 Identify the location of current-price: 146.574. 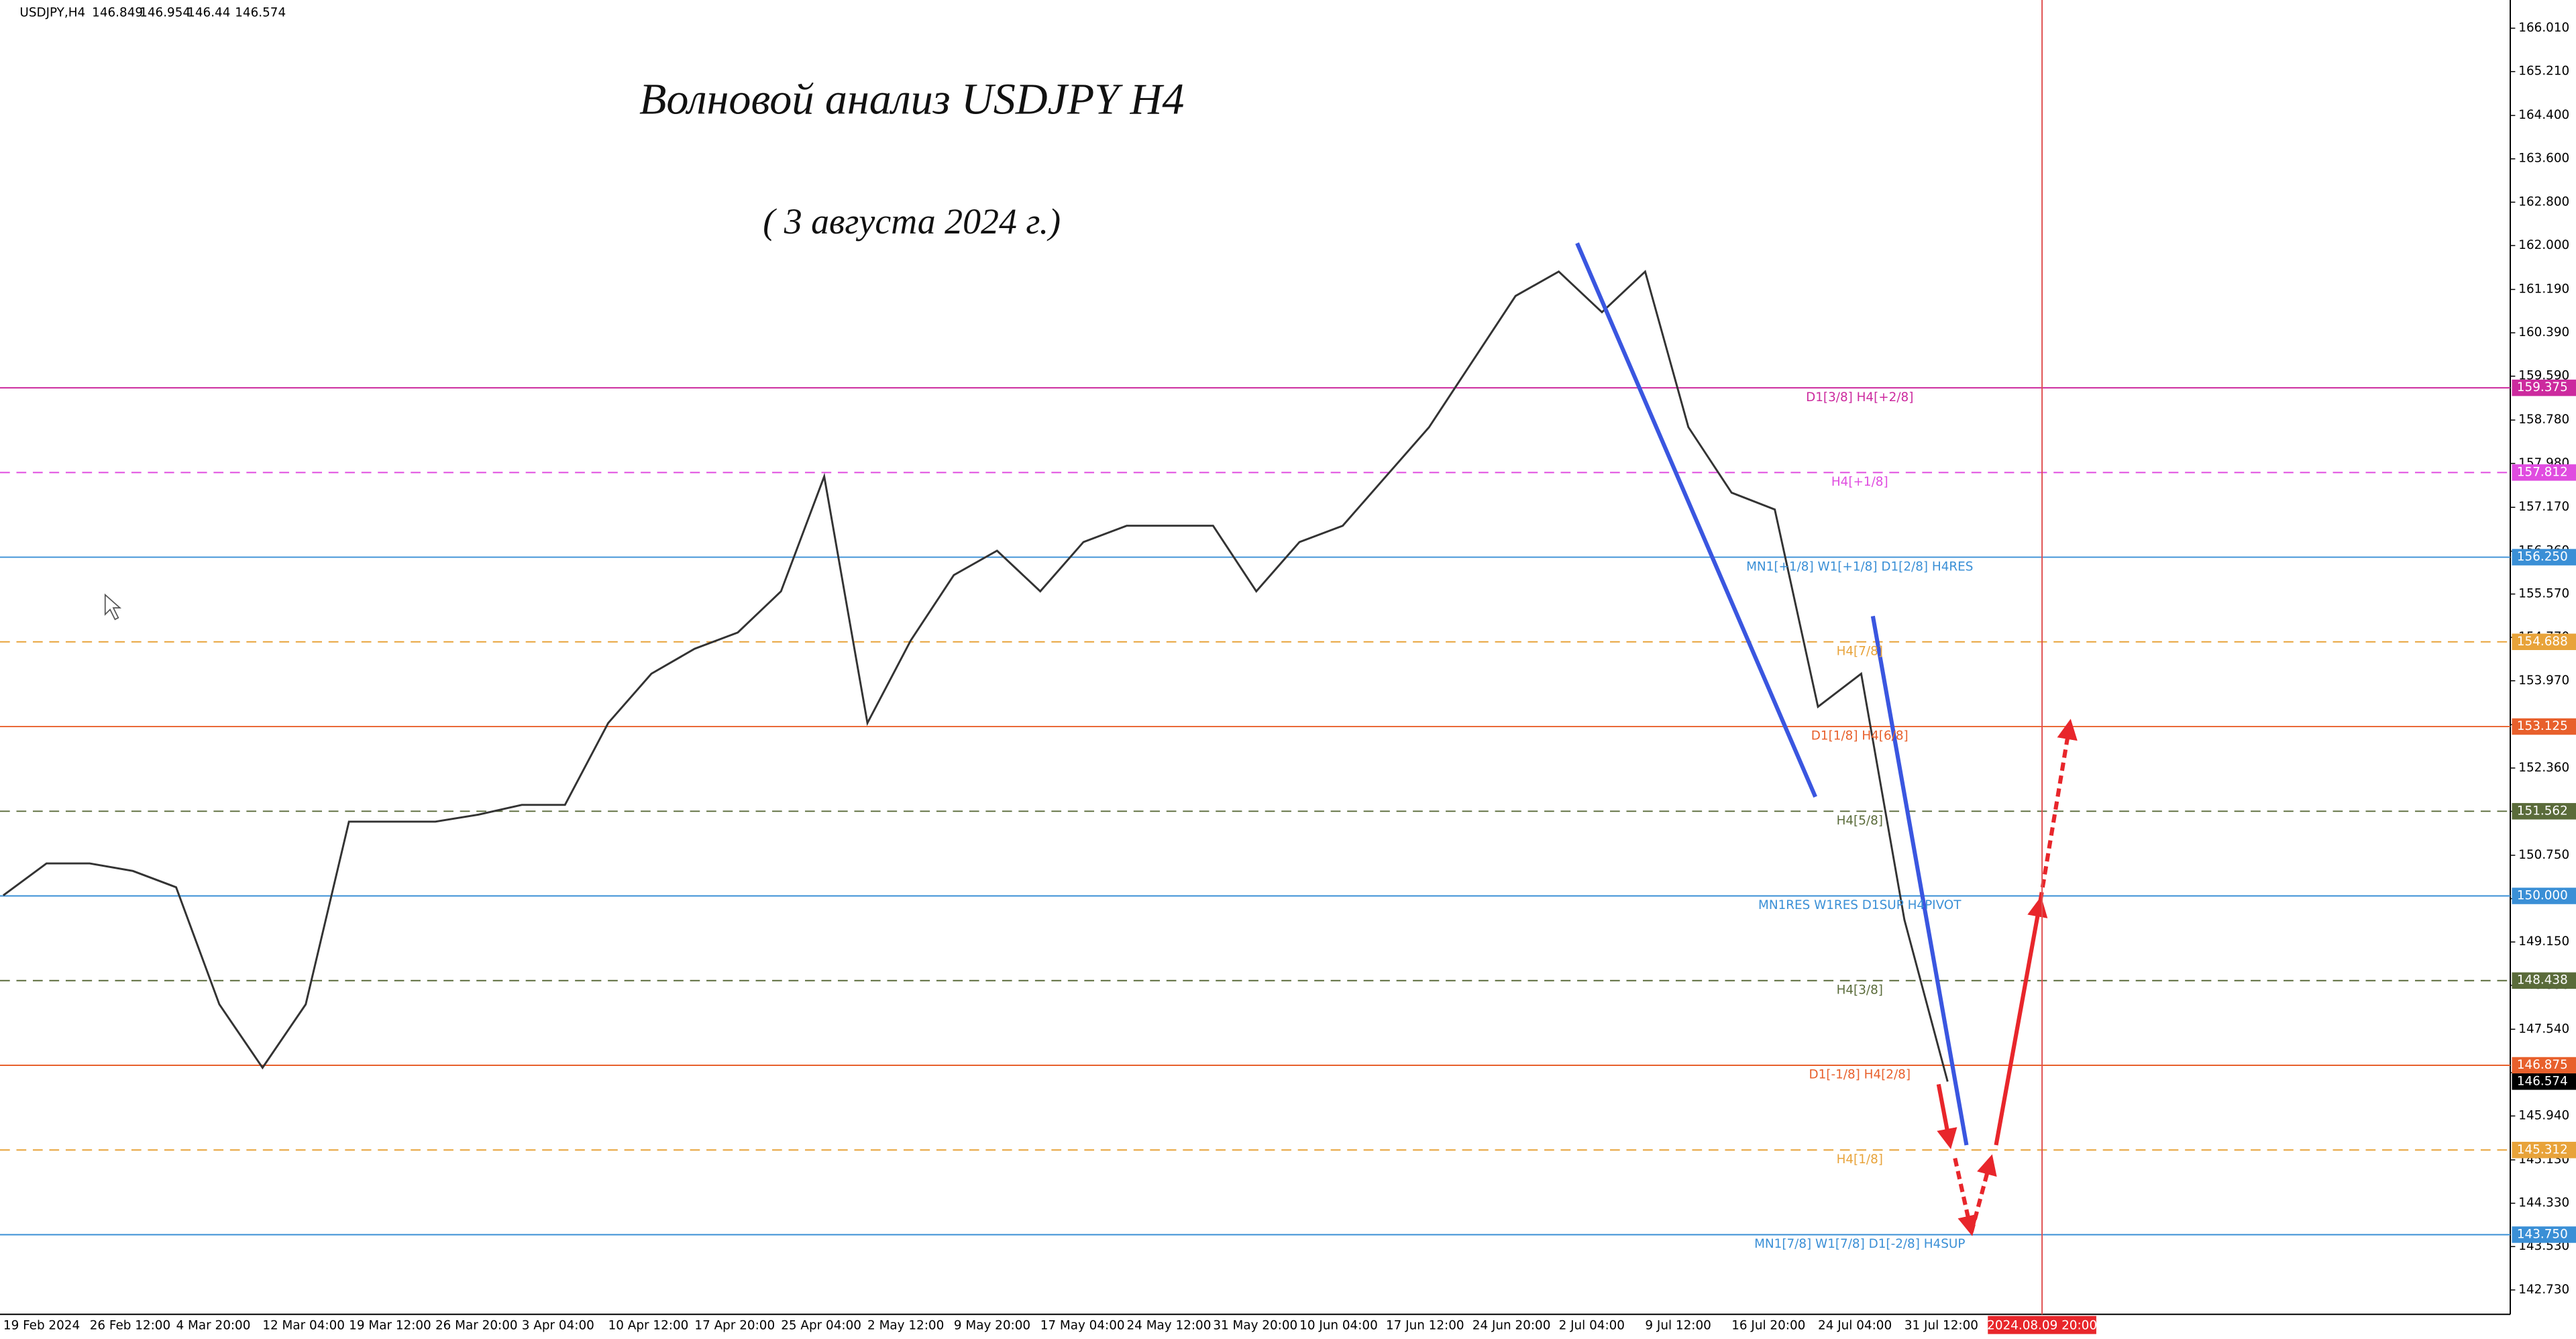
(2542, 1081).